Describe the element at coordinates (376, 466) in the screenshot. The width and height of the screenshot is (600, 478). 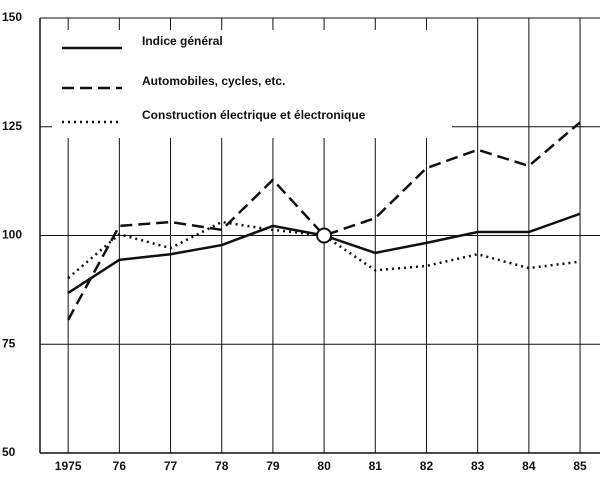
I see `x-tick-label: 81` at that location.